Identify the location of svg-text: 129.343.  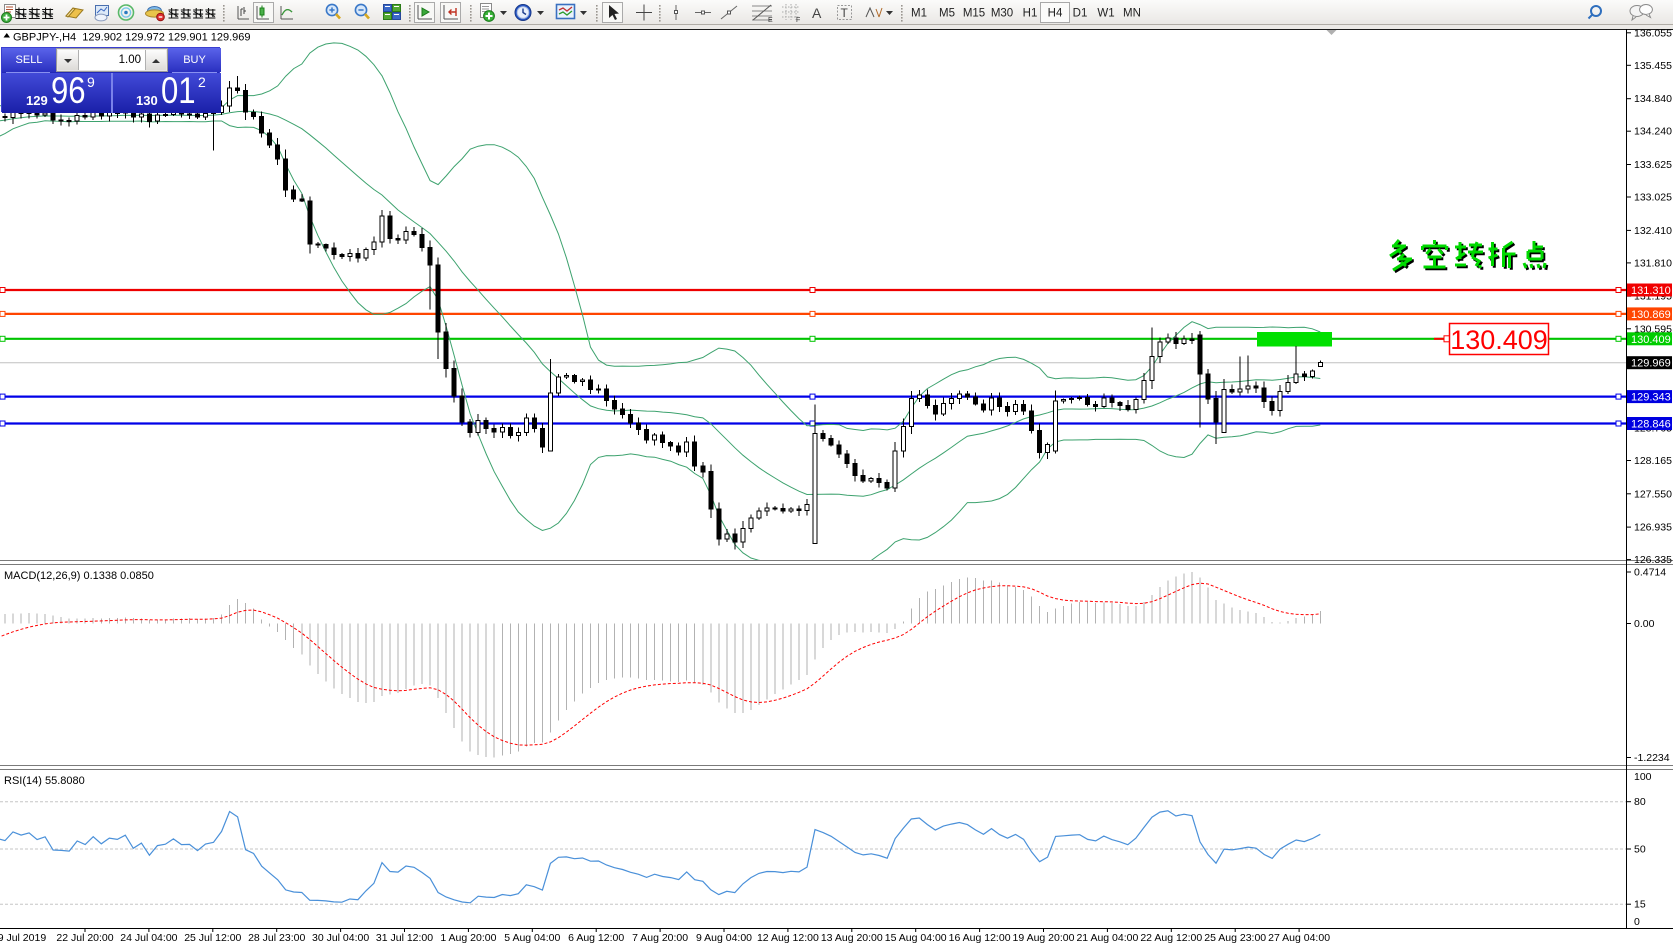
(1651, 398).